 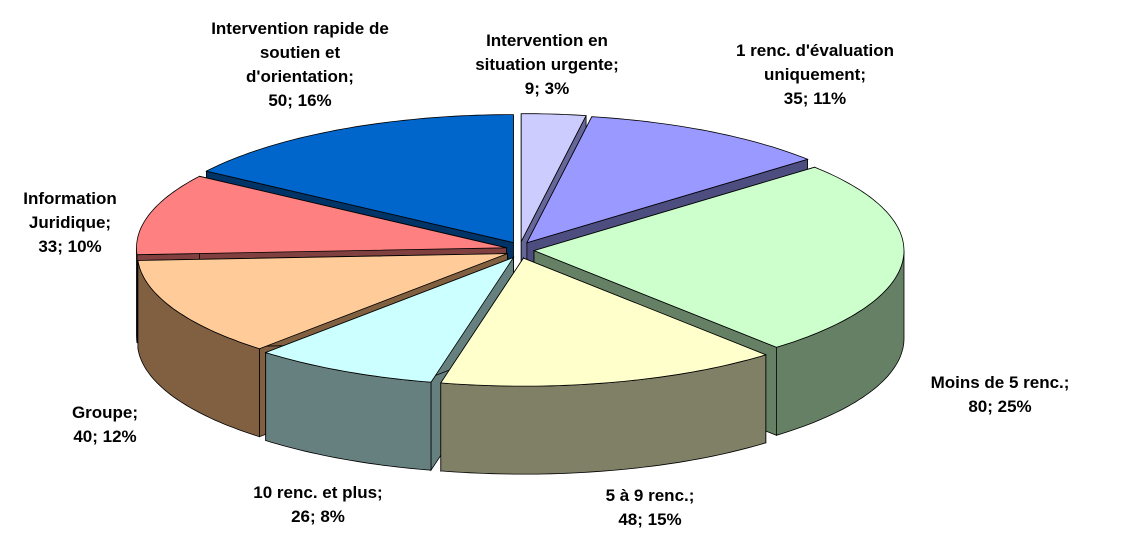 What do you see at coordinates (105, 412) in the screenshot?
I see `label-name: Groupe;` at bounding box center [105, 412].